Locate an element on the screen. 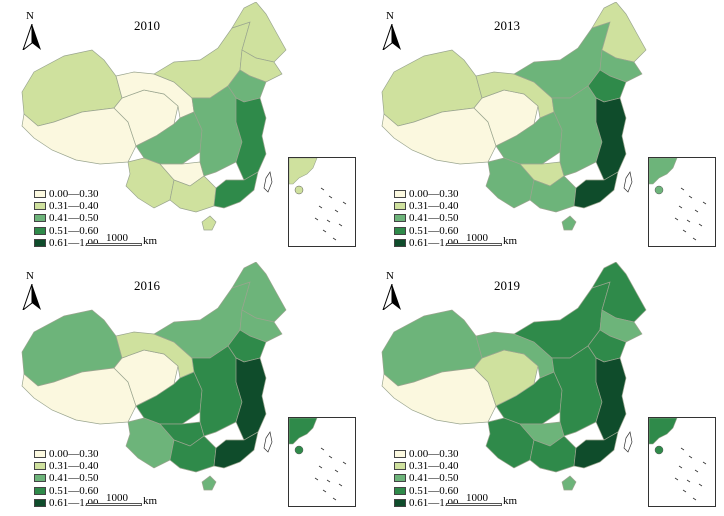  region-hainan is located at coordinates (569, 483).